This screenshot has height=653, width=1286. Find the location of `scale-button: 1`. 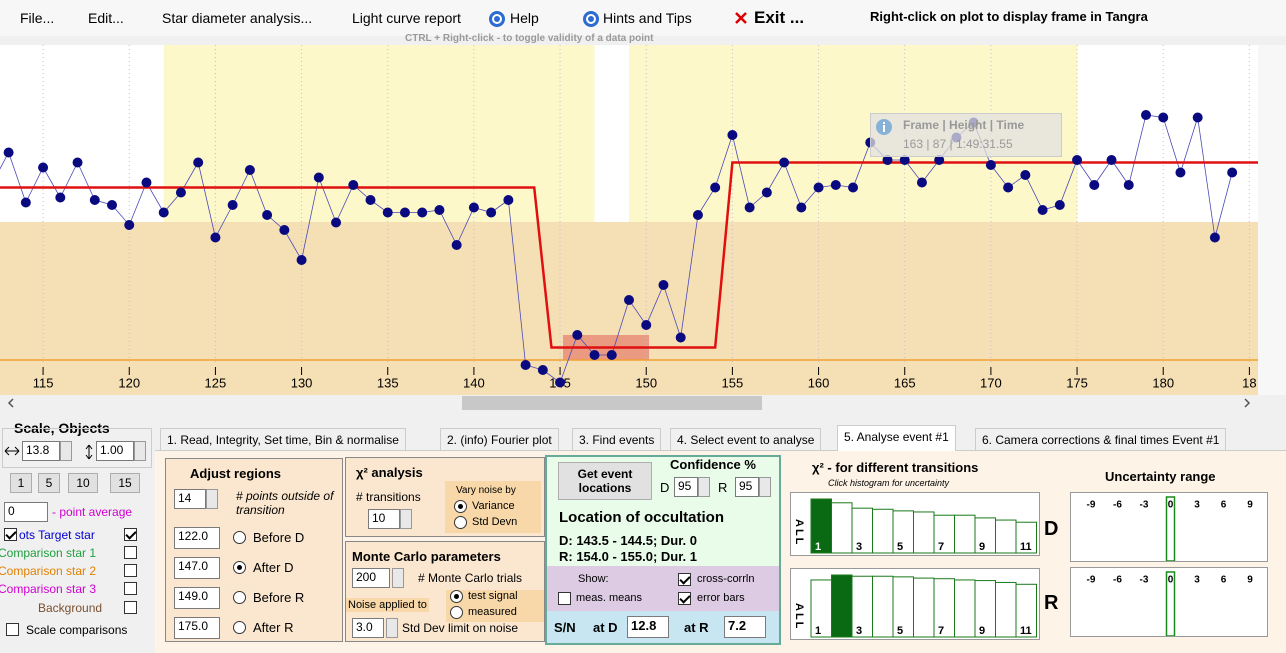

scale-button: 1 is located at coordinates (21, 483).